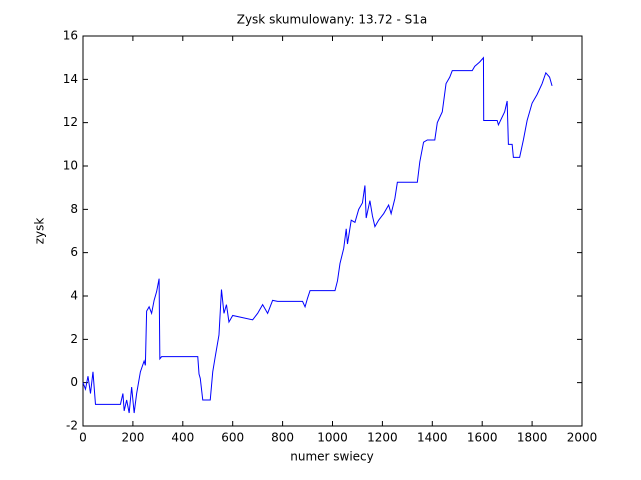 This screenshot has height=480, width=641. What do you see at coordinates (282, 438) in the screenshot?
I see `x-tick-label: 800` at bounding box center [282, 438].